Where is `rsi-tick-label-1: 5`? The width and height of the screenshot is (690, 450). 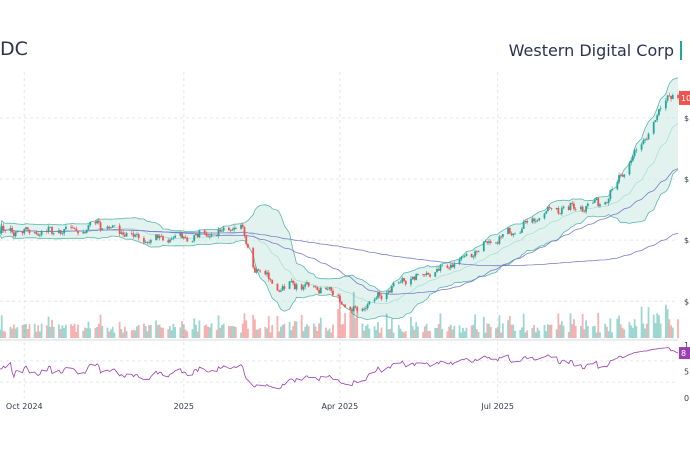
rsi-tick-label-1: 5 is located at coordinates (686, 372).